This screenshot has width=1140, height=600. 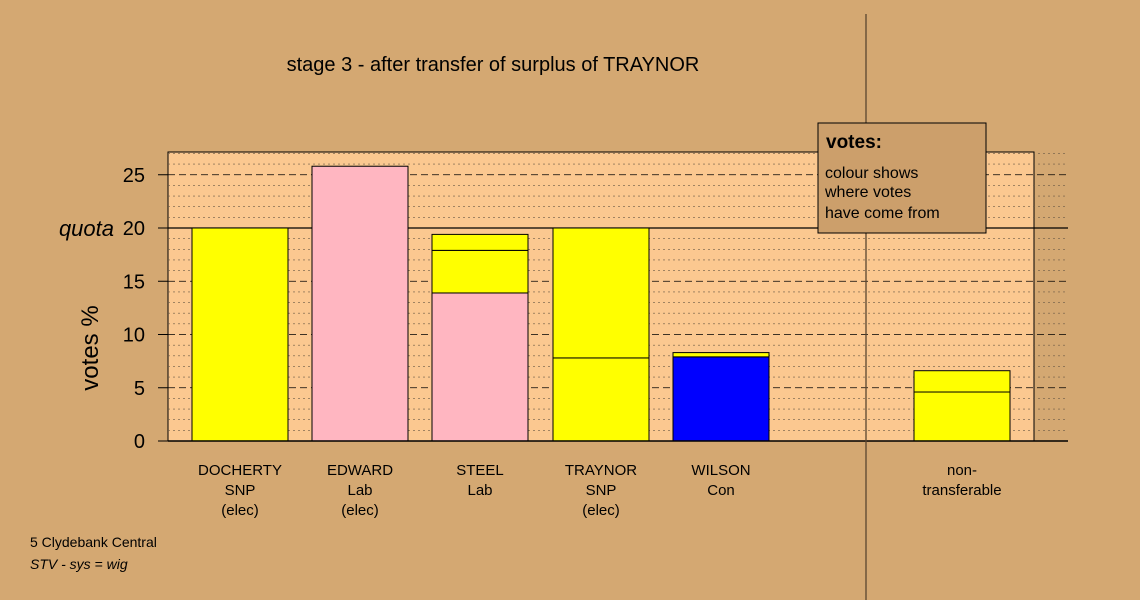 I want to click on legend-line-2: where votes, so click(x=867, y=192).